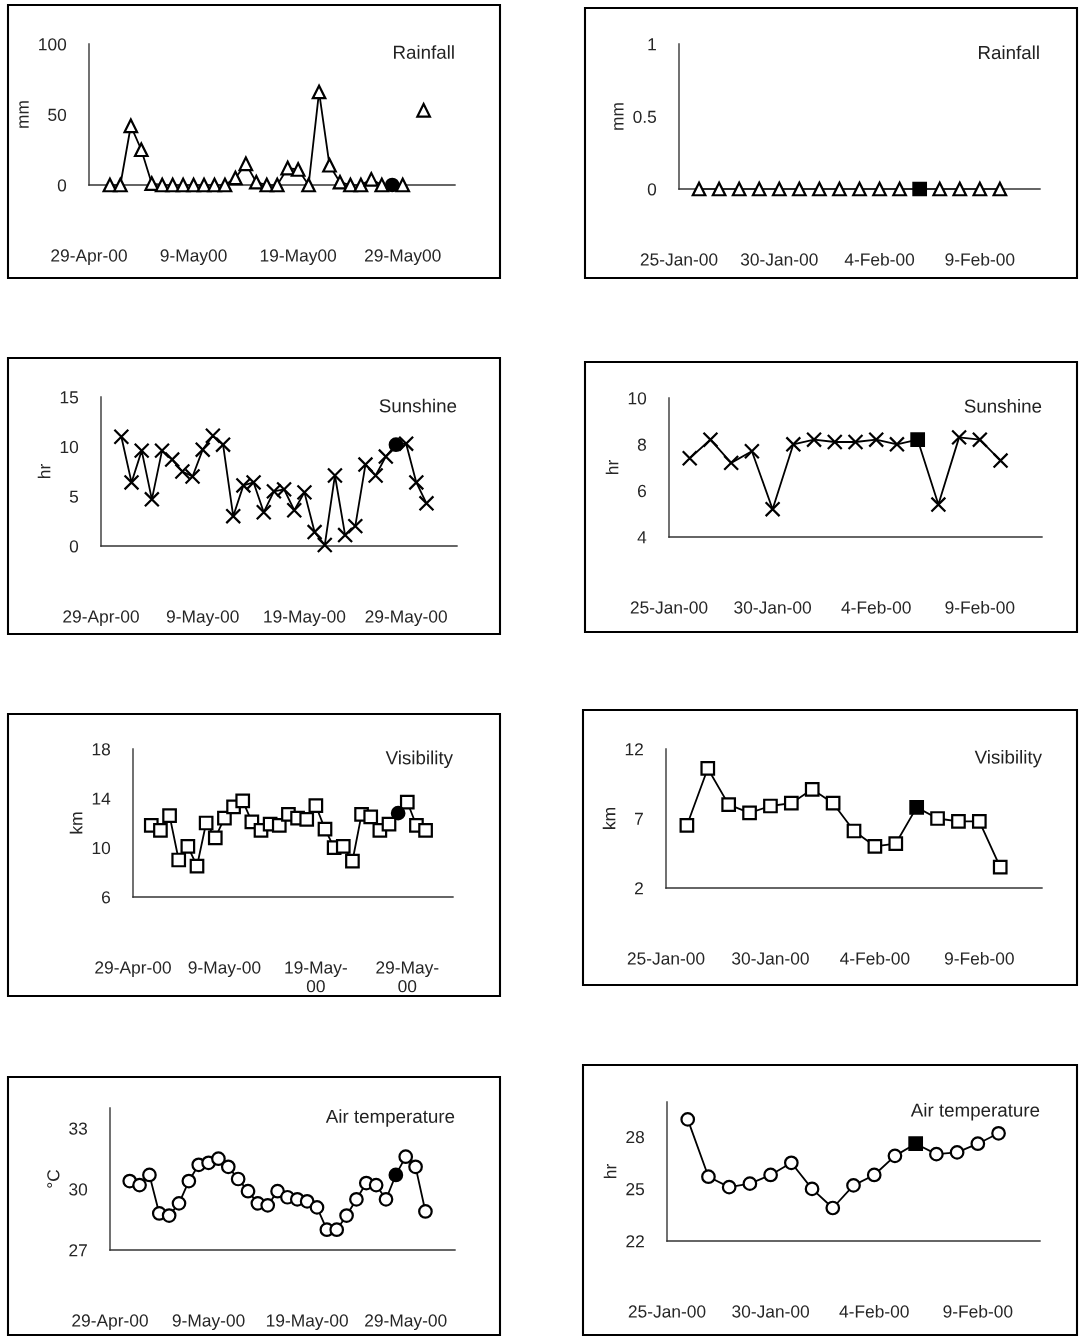 The image size is (1079, 1337). Describe the element at coordinates (419, 759) in the screenshot. I see `chart-title: Visibility` at that location.